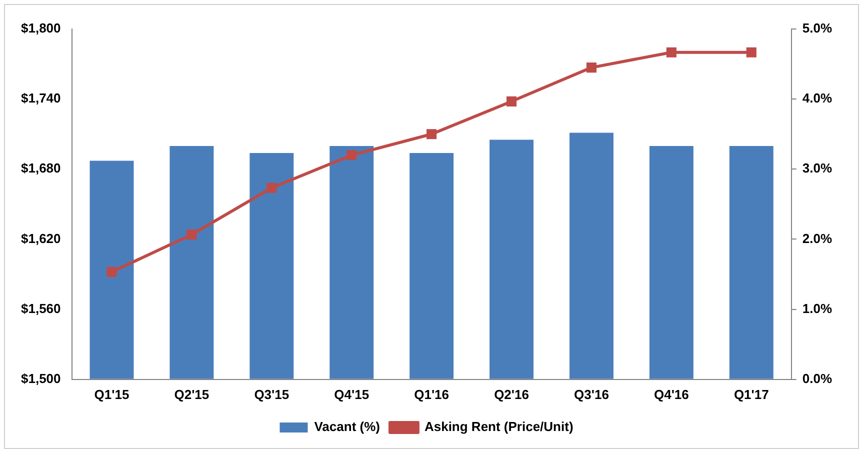 The height and width of the screenshot is (449, 863). Describe the element at coordinates (272, 394) in the screenshot. I see `x-tick-label: Q3'15` at that location.